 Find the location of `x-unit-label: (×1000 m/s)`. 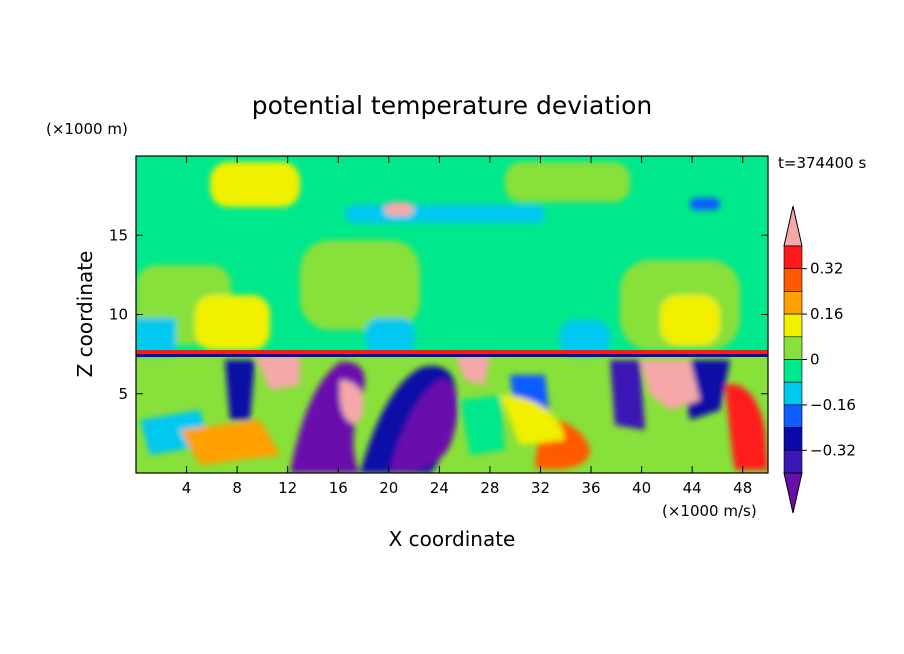

x-unit-label: (×1000 m/s) is located at coordinates (709, 511).